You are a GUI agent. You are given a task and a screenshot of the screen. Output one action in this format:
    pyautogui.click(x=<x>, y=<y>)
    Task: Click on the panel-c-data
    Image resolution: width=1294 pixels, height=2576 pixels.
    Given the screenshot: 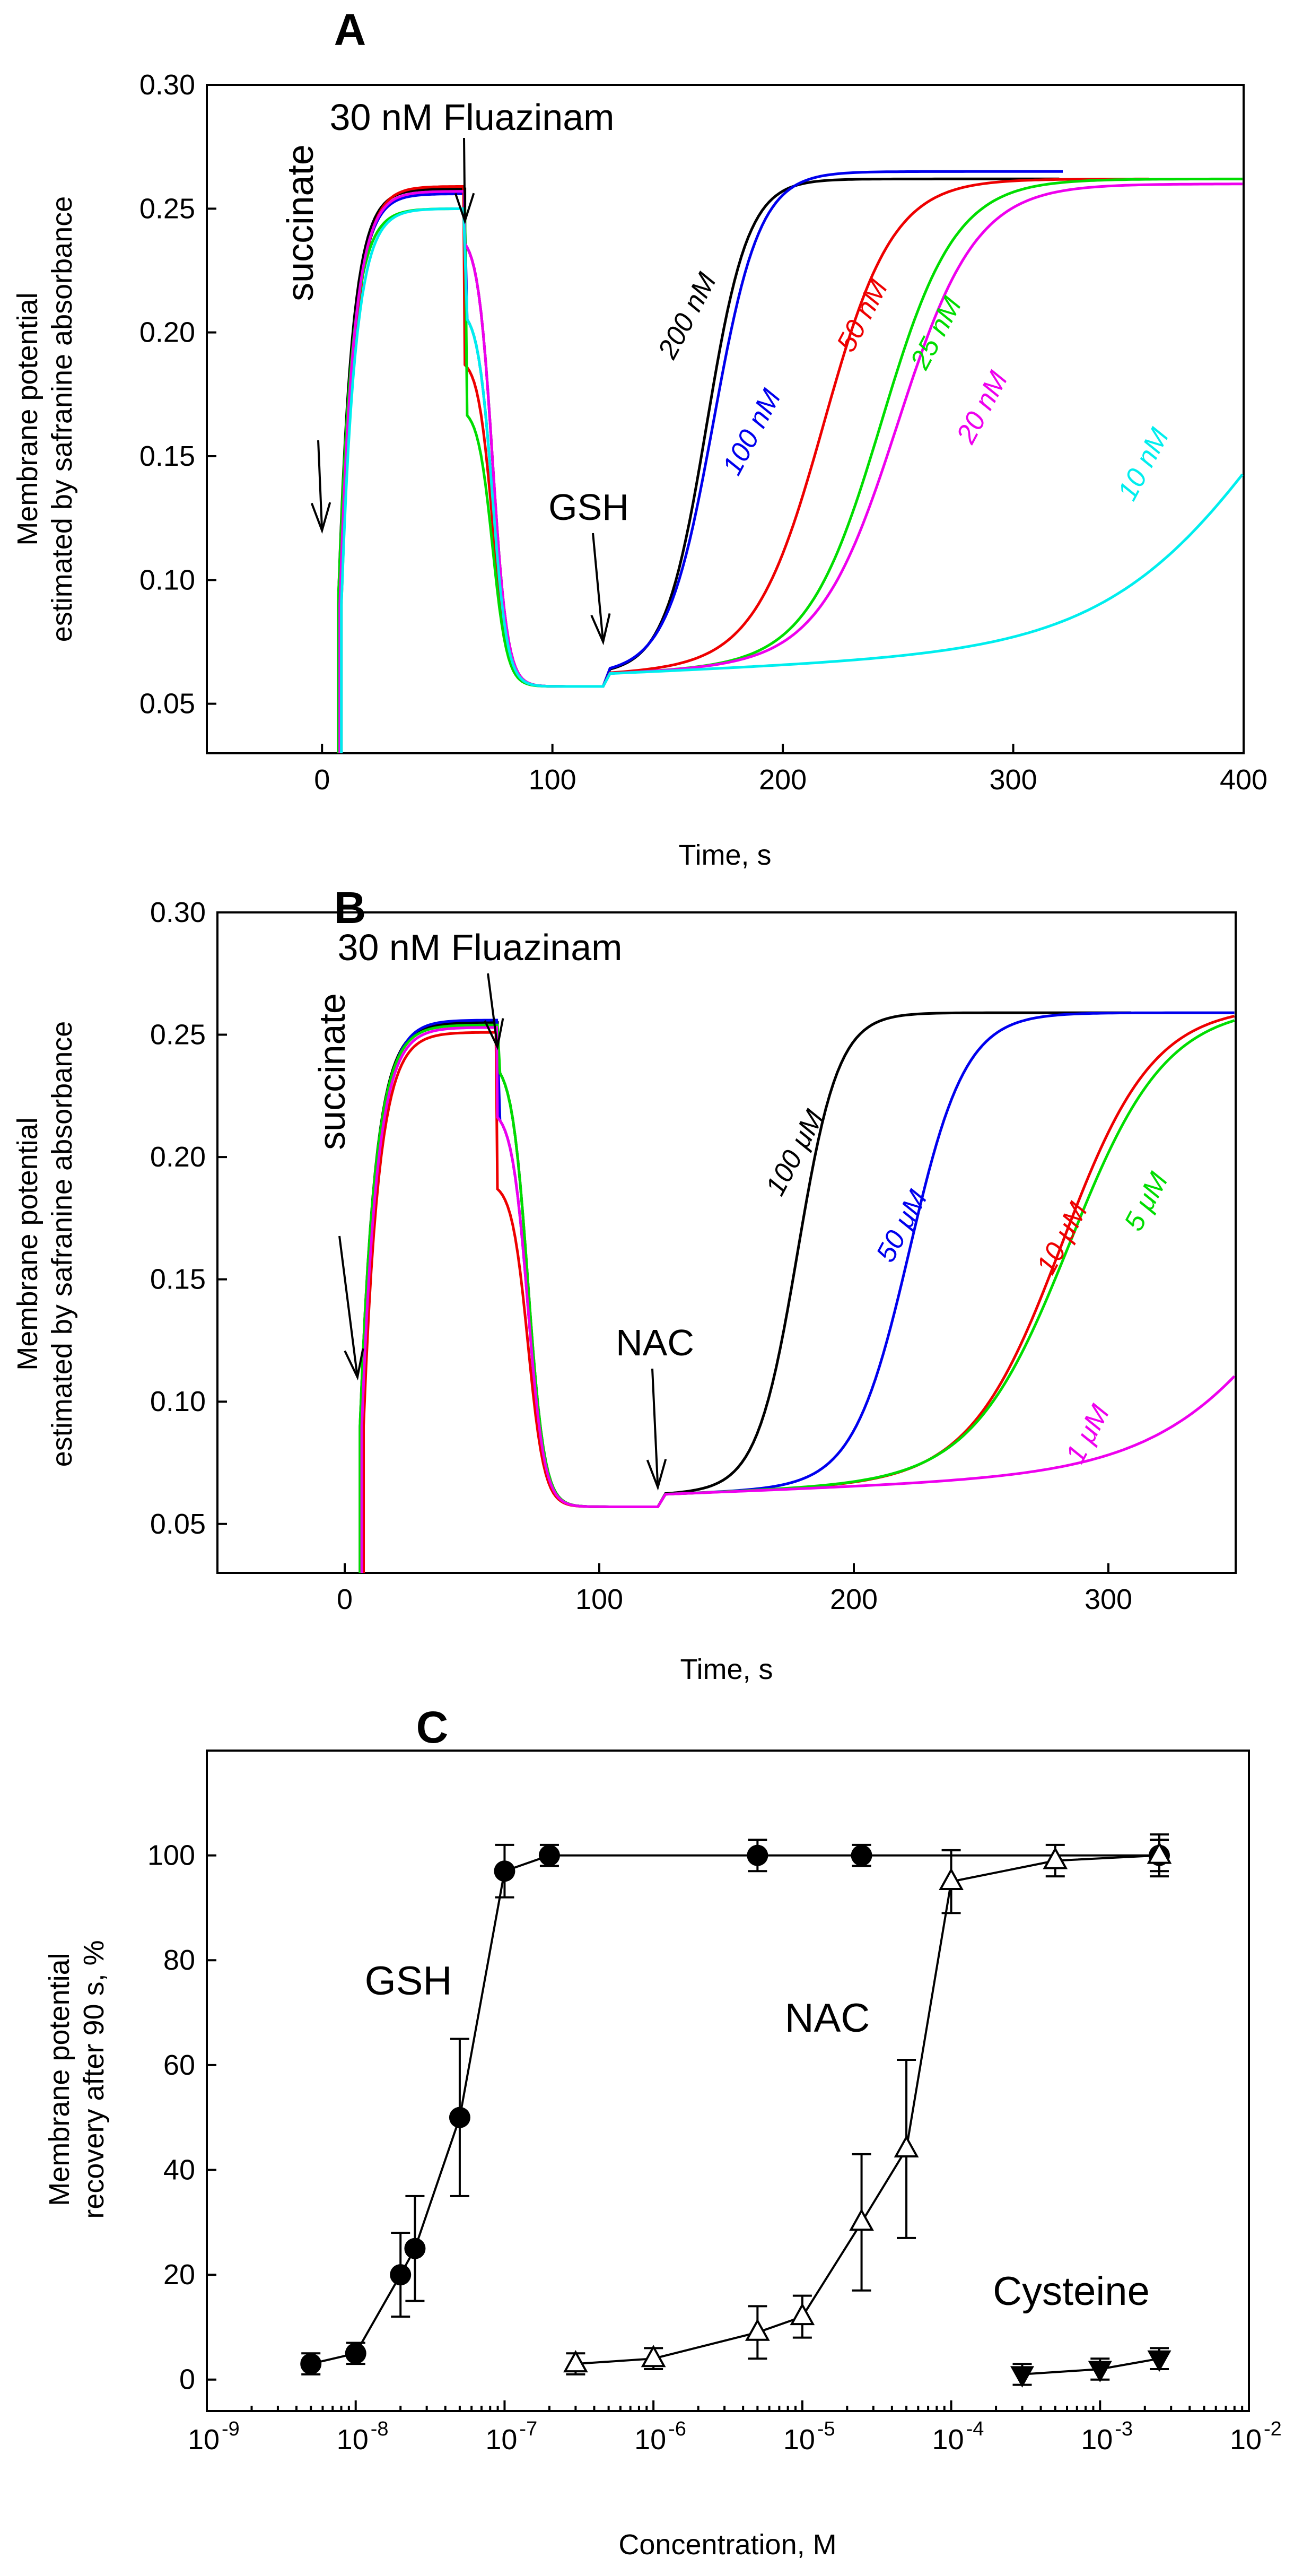 What is the action you would take?
    pyautogui.click(x=736, y=2110)
    